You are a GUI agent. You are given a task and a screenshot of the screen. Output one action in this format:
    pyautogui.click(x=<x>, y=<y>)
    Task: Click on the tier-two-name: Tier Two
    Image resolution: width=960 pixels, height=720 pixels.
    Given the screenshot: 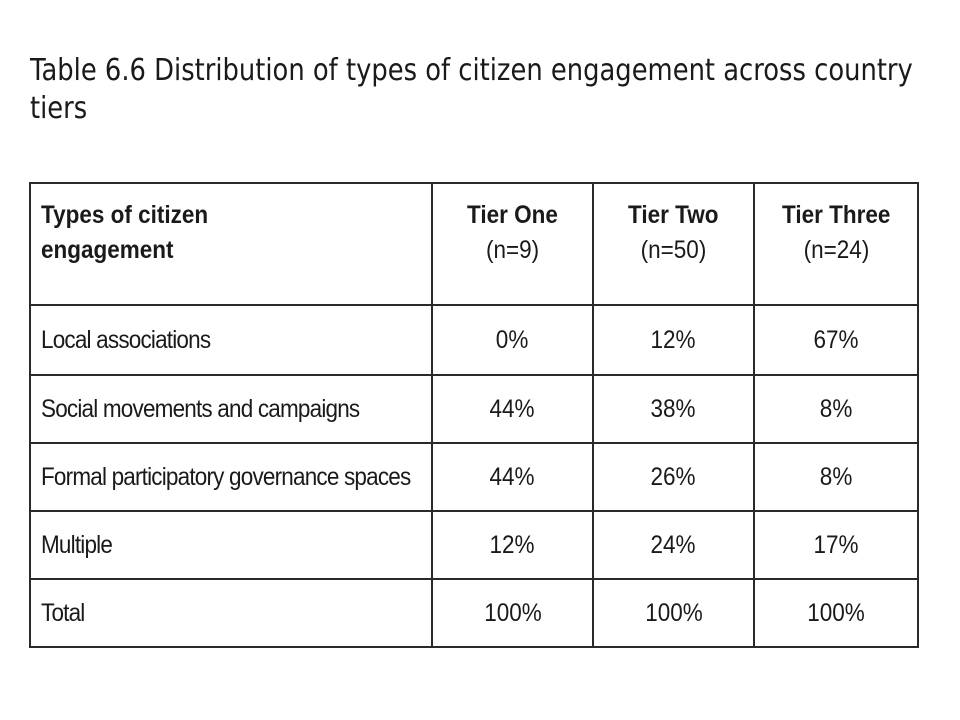 What is the action you would take?
    pyautogui.click(x=673, y=215)
    